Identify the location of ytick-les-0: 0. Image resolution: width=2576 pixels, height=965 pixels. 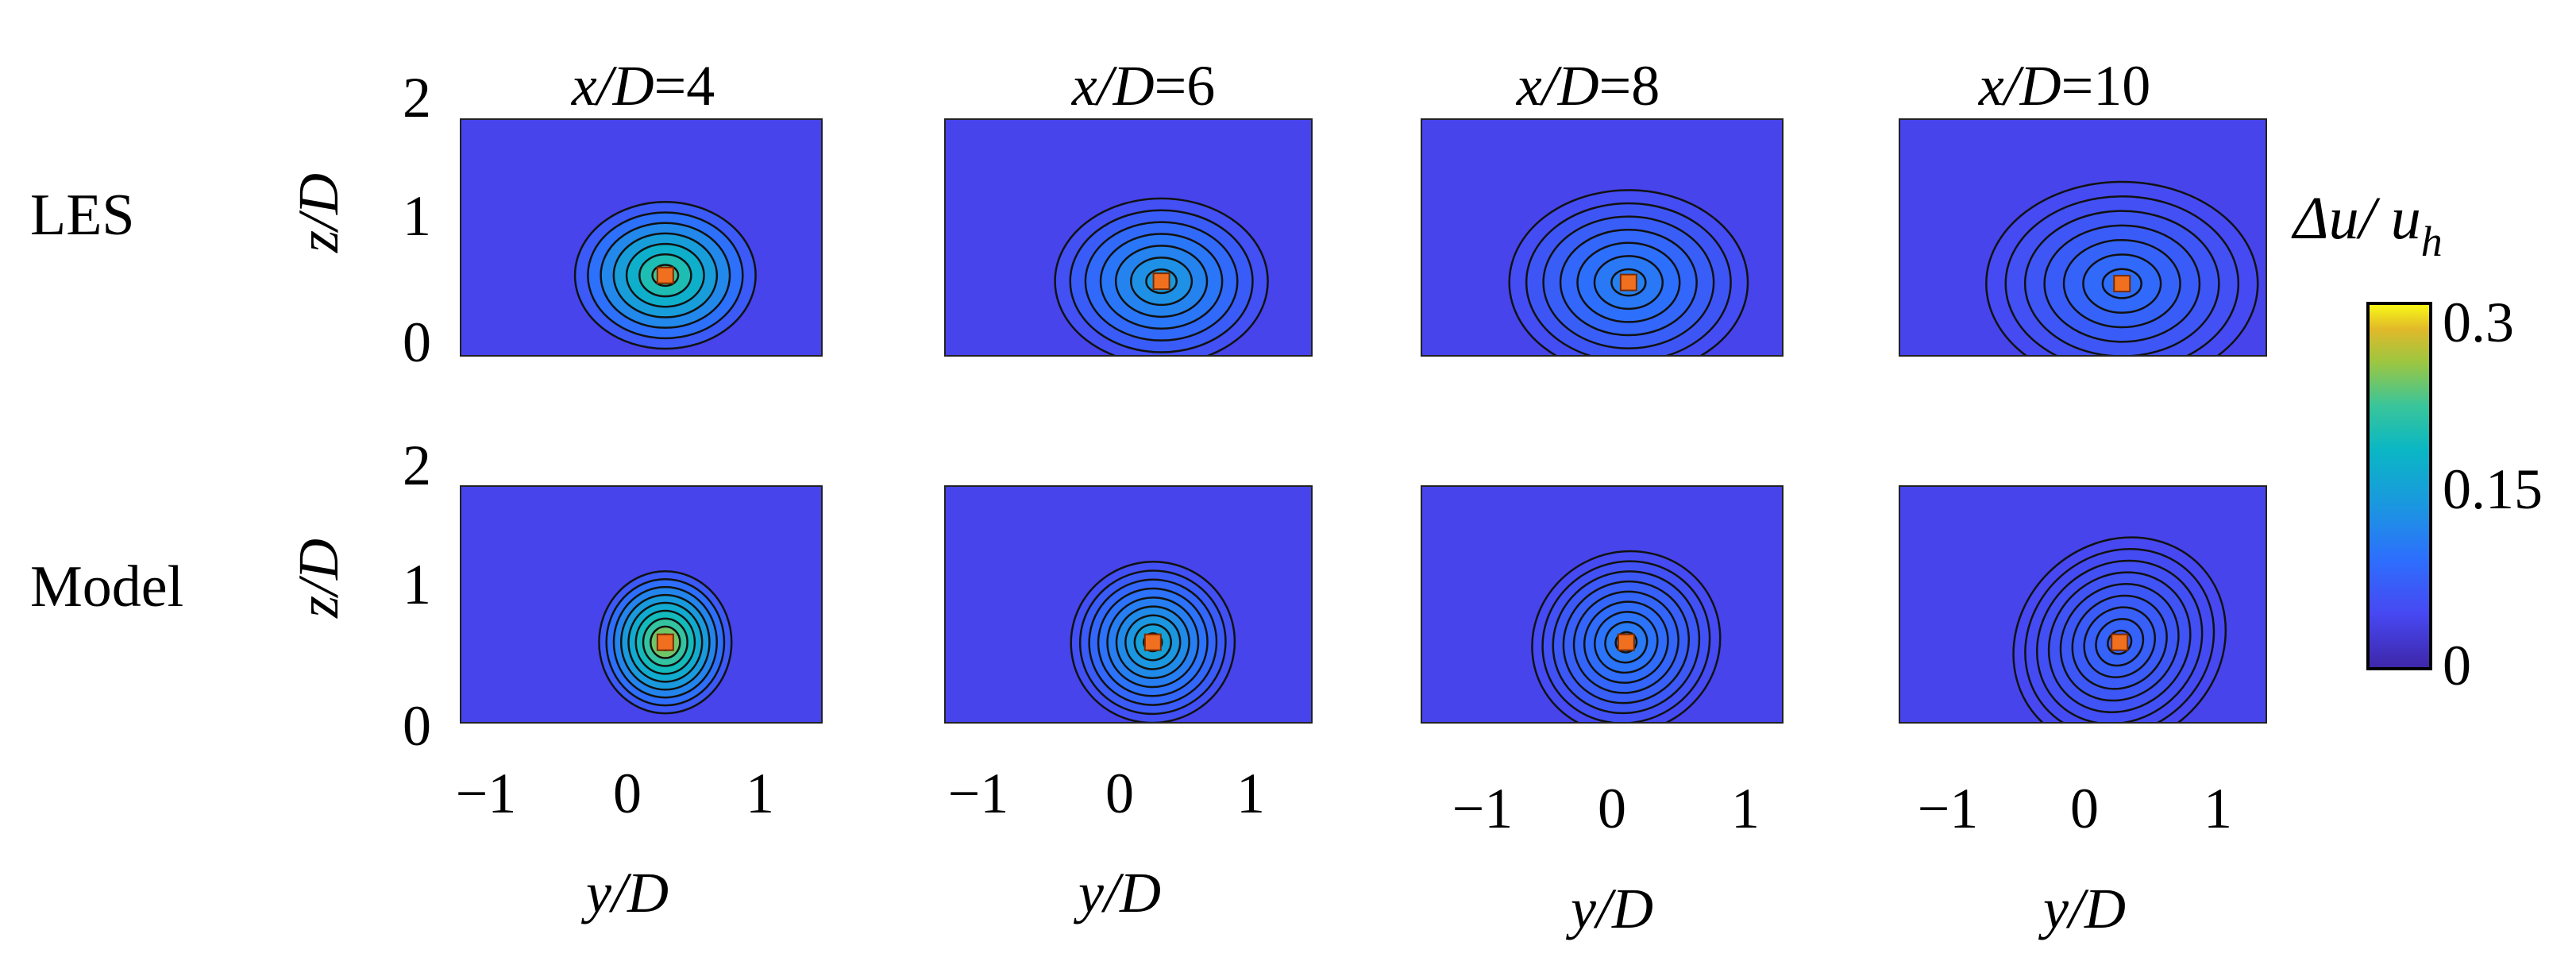
(417, 343).